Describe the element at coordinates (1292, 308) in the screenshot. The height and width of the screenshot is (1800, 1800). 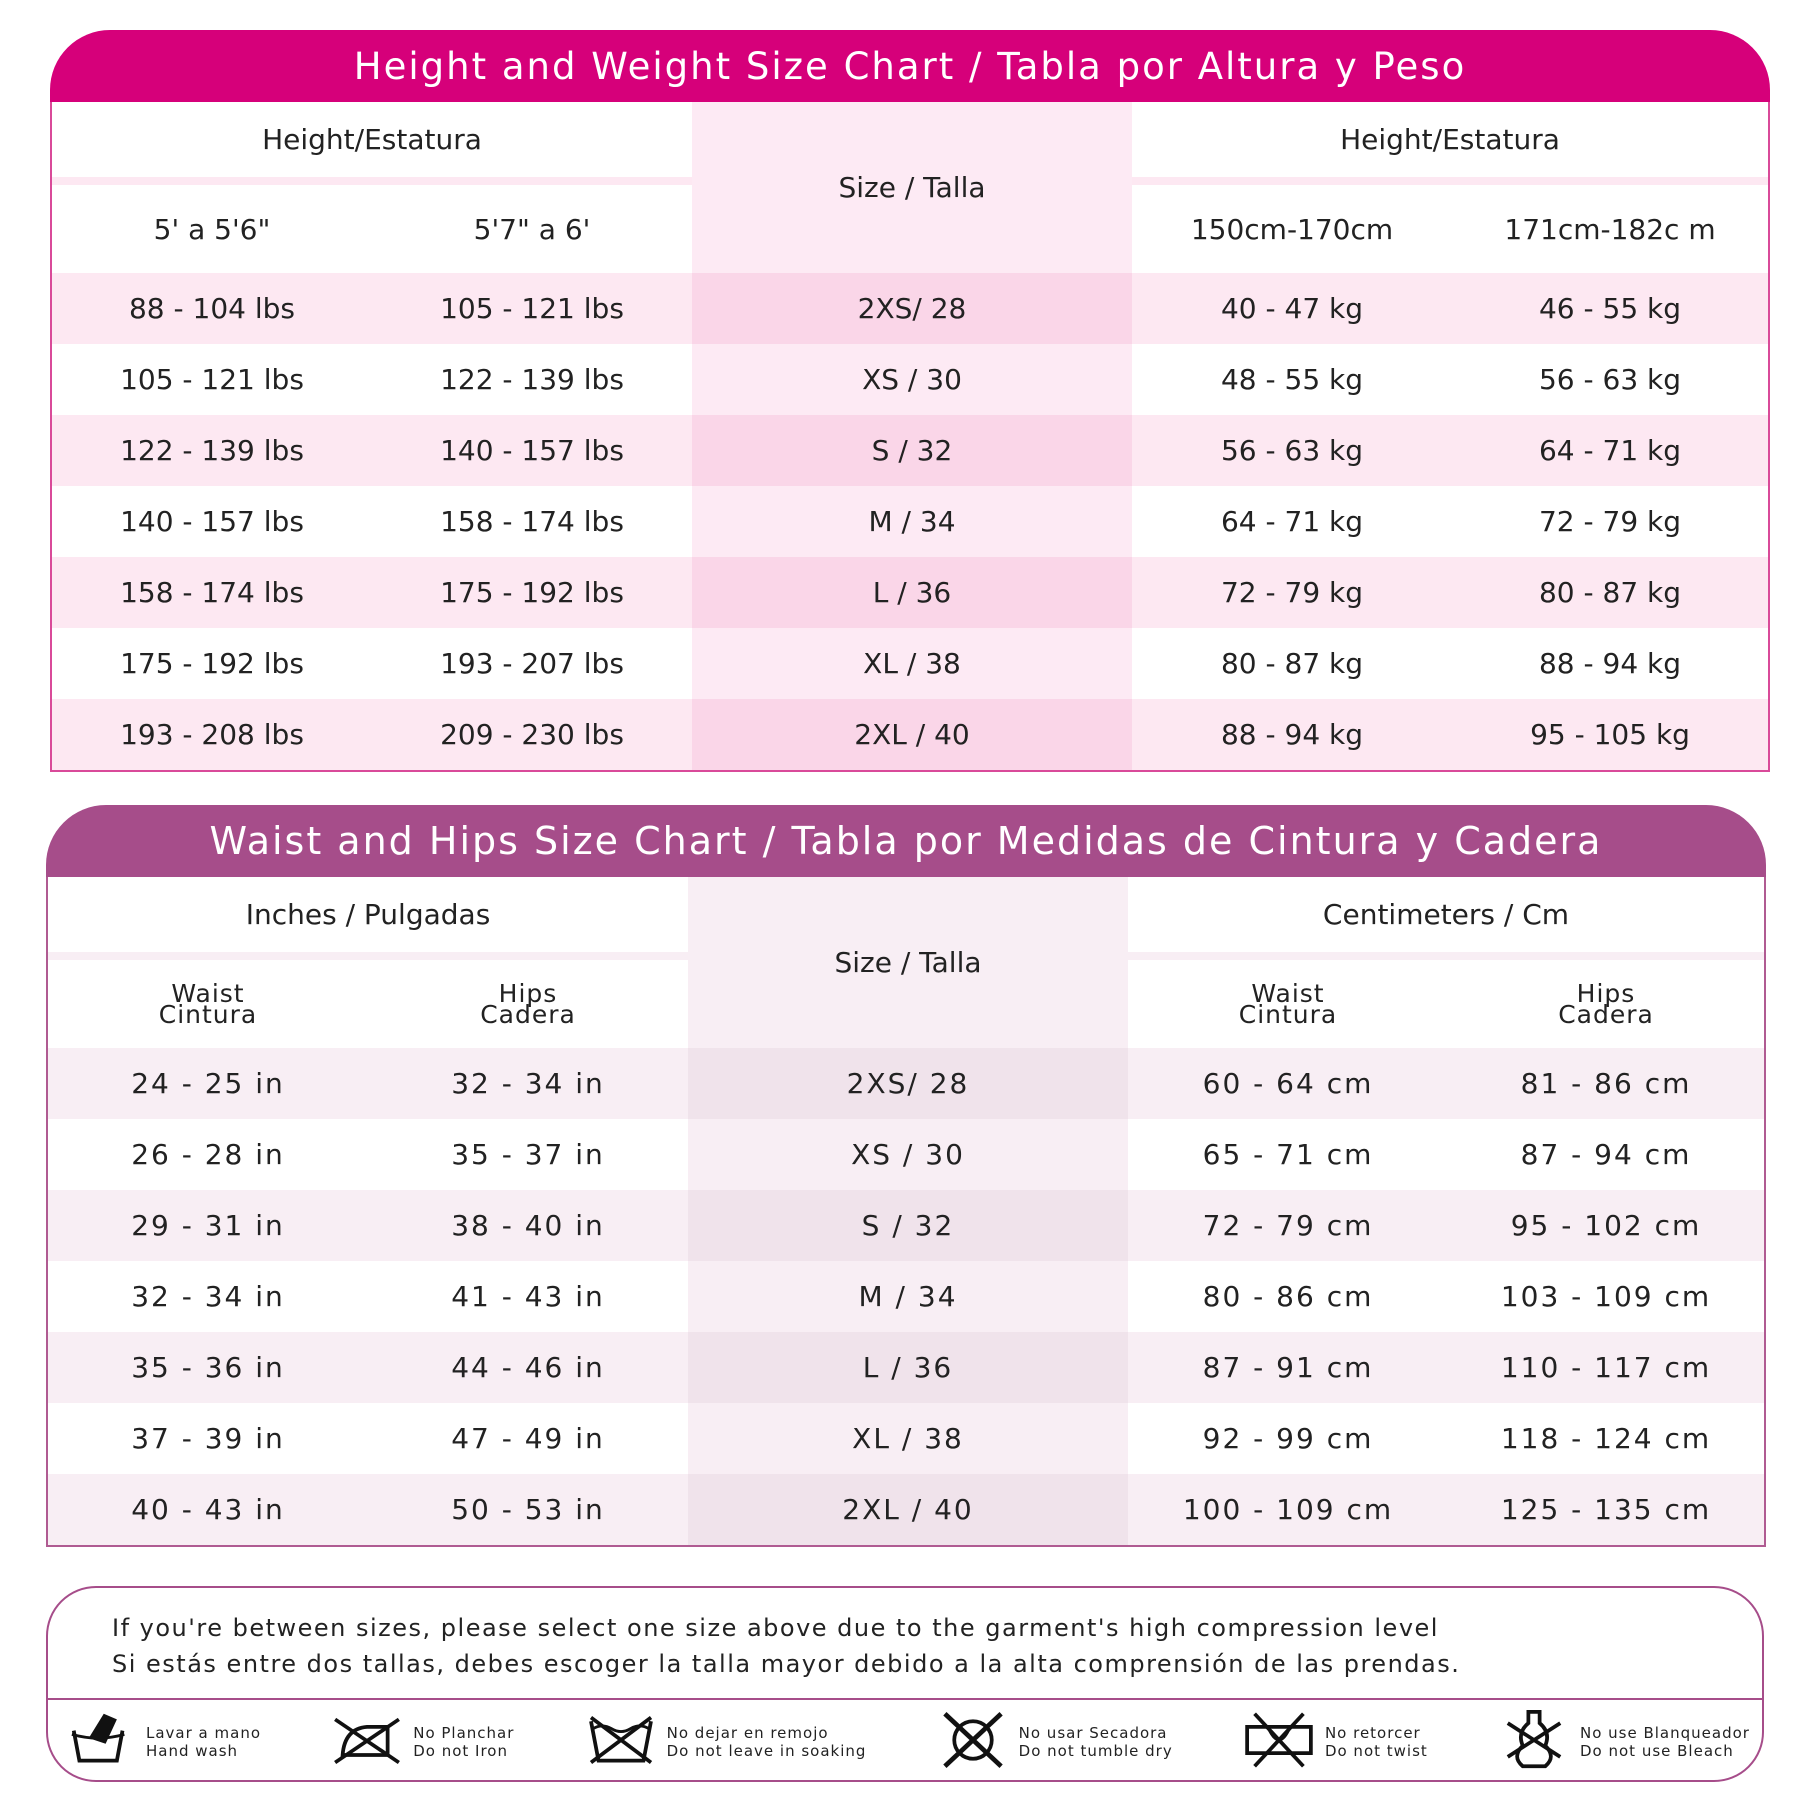
I see `table-cell: 40 - 47 kg` at that location.